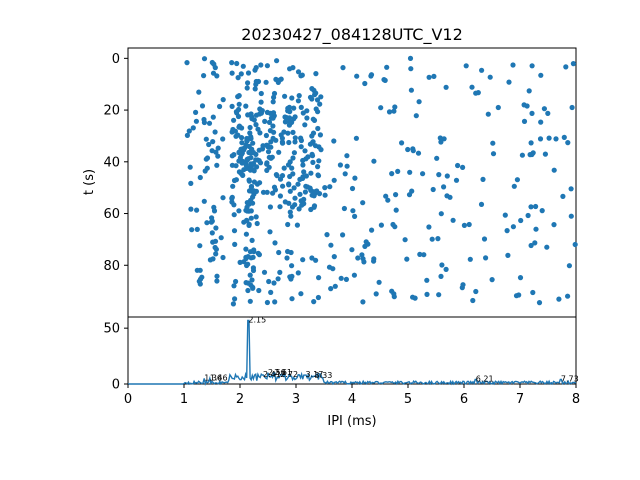 The image size is (640, 480). I want to click on histogram-line, so click(352, 353).